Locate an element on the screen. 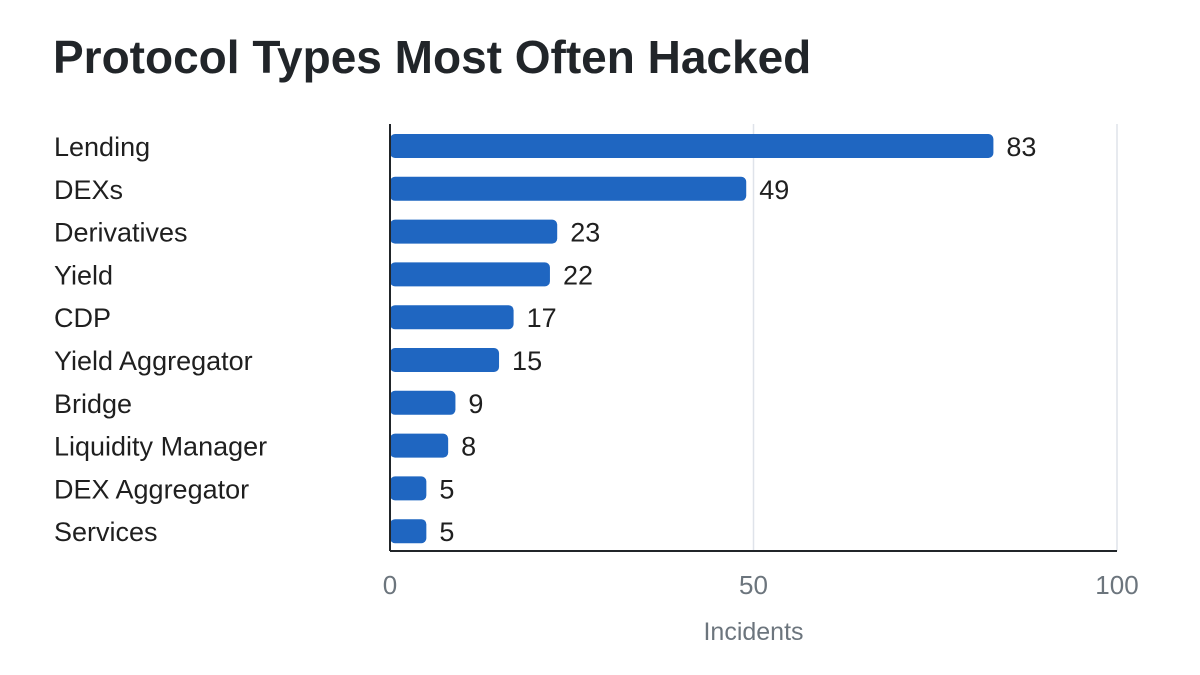  category-label: Yield Aggregator is located at coordinates (153, 361).